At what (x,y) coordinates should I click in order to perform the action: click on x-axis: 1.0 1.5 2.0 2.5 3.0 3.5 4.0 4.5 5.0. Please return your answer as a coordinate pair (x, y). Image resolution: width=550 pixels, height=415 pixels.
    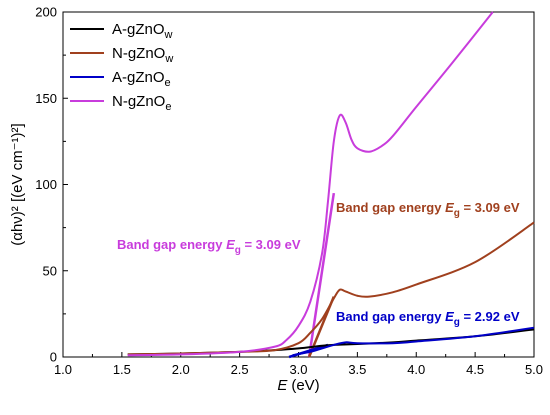
    Looking at the image, I should click on (298, 364).